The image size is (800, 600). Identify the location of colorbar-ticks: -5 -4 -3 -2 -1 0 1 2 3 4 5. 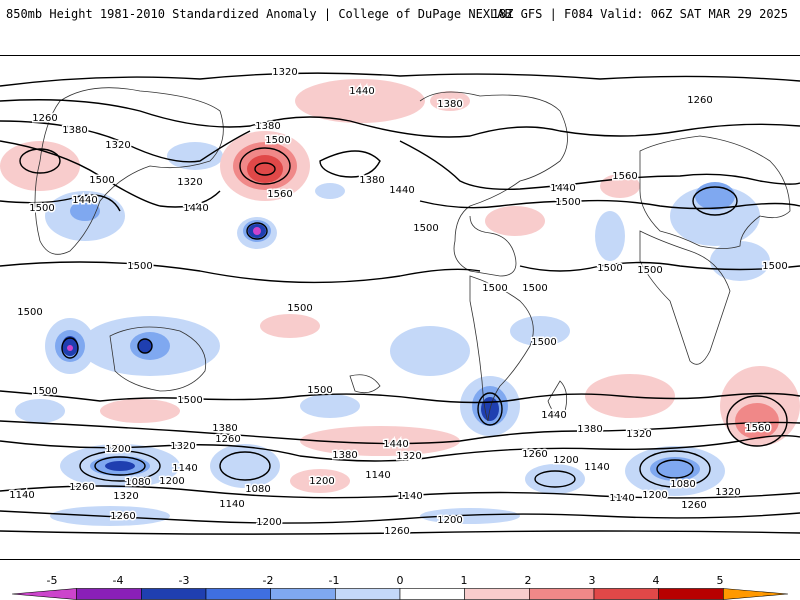
(400, 587).